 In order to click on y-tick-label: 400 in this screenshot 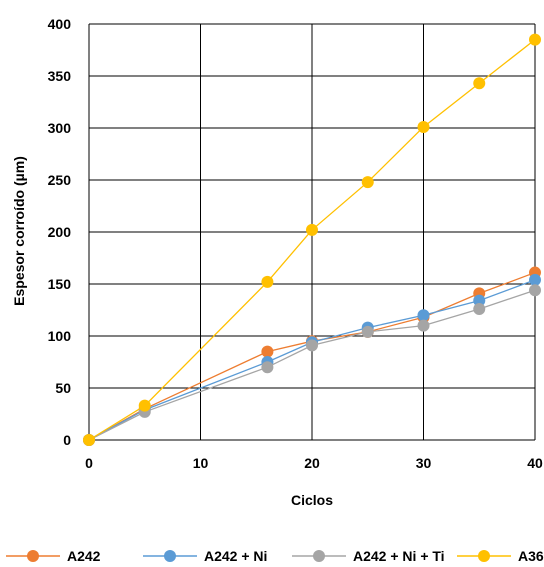, I will do `click(60, 24)`.